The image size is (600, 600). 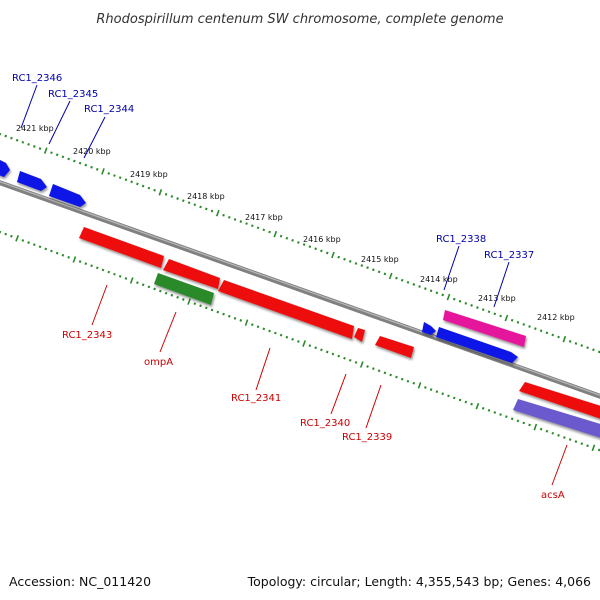 I want to click on gene-label: RC1_2341, so click(x=256, y=398).